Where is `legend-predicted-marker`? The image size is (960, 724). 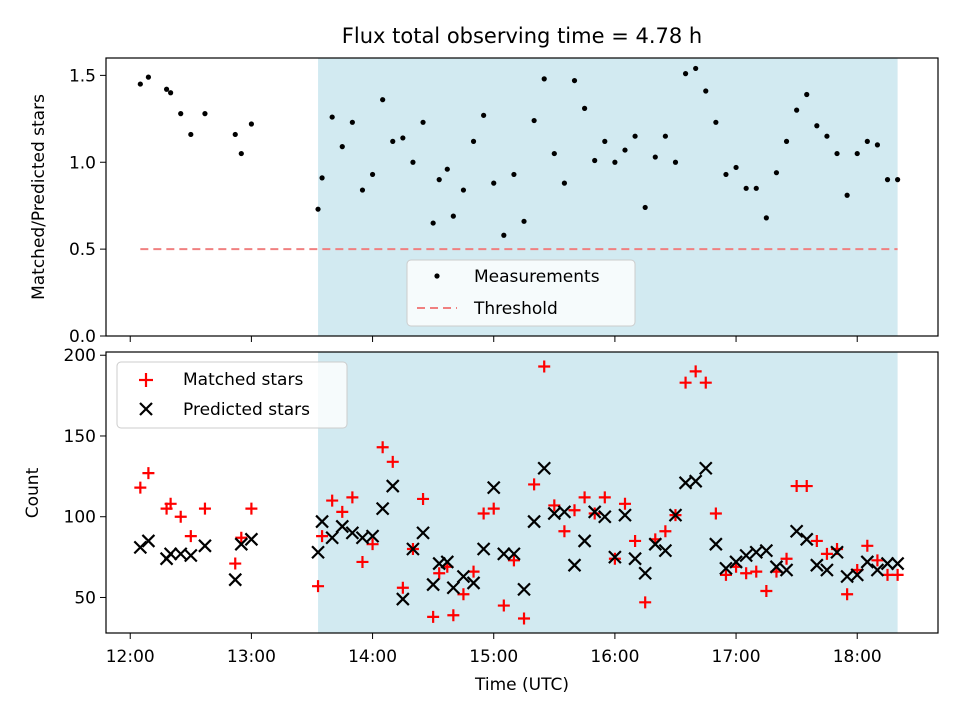 legend-predicted-marker is located at coordinates (146, 409).